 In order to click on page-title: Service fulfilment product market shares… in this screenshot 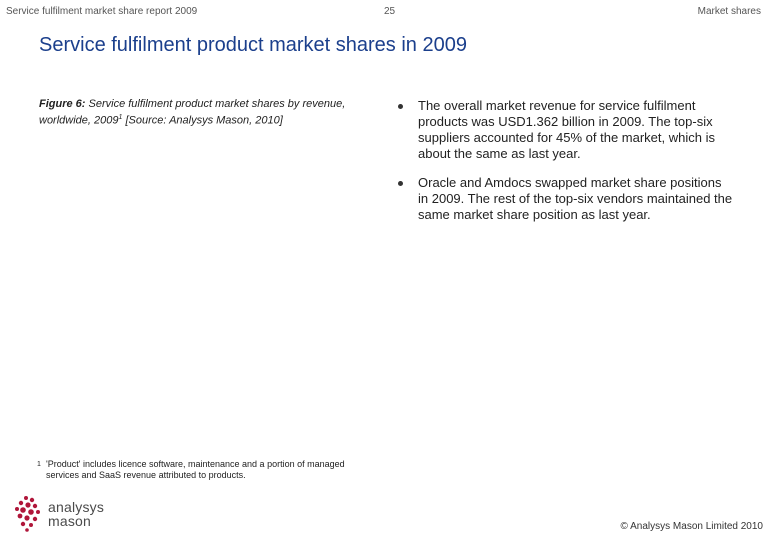, I will do `click(253, 45)`.